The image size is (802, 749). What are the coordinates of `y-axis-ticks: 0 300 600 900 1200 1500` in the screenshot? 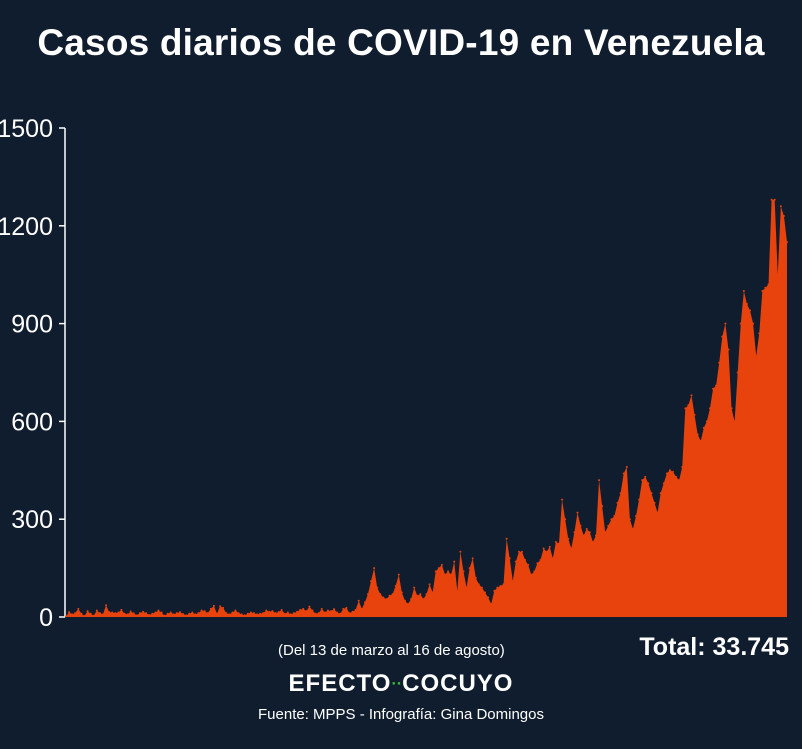 It's located at (32, 373).